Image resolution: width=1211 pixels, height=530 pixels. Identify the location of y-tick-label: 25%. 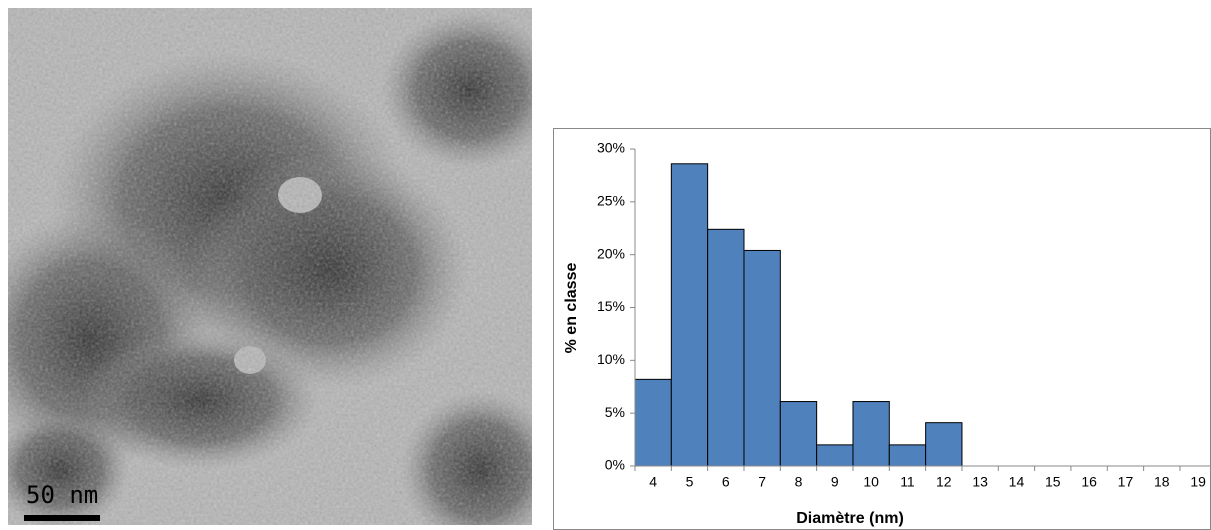
(611, 201).